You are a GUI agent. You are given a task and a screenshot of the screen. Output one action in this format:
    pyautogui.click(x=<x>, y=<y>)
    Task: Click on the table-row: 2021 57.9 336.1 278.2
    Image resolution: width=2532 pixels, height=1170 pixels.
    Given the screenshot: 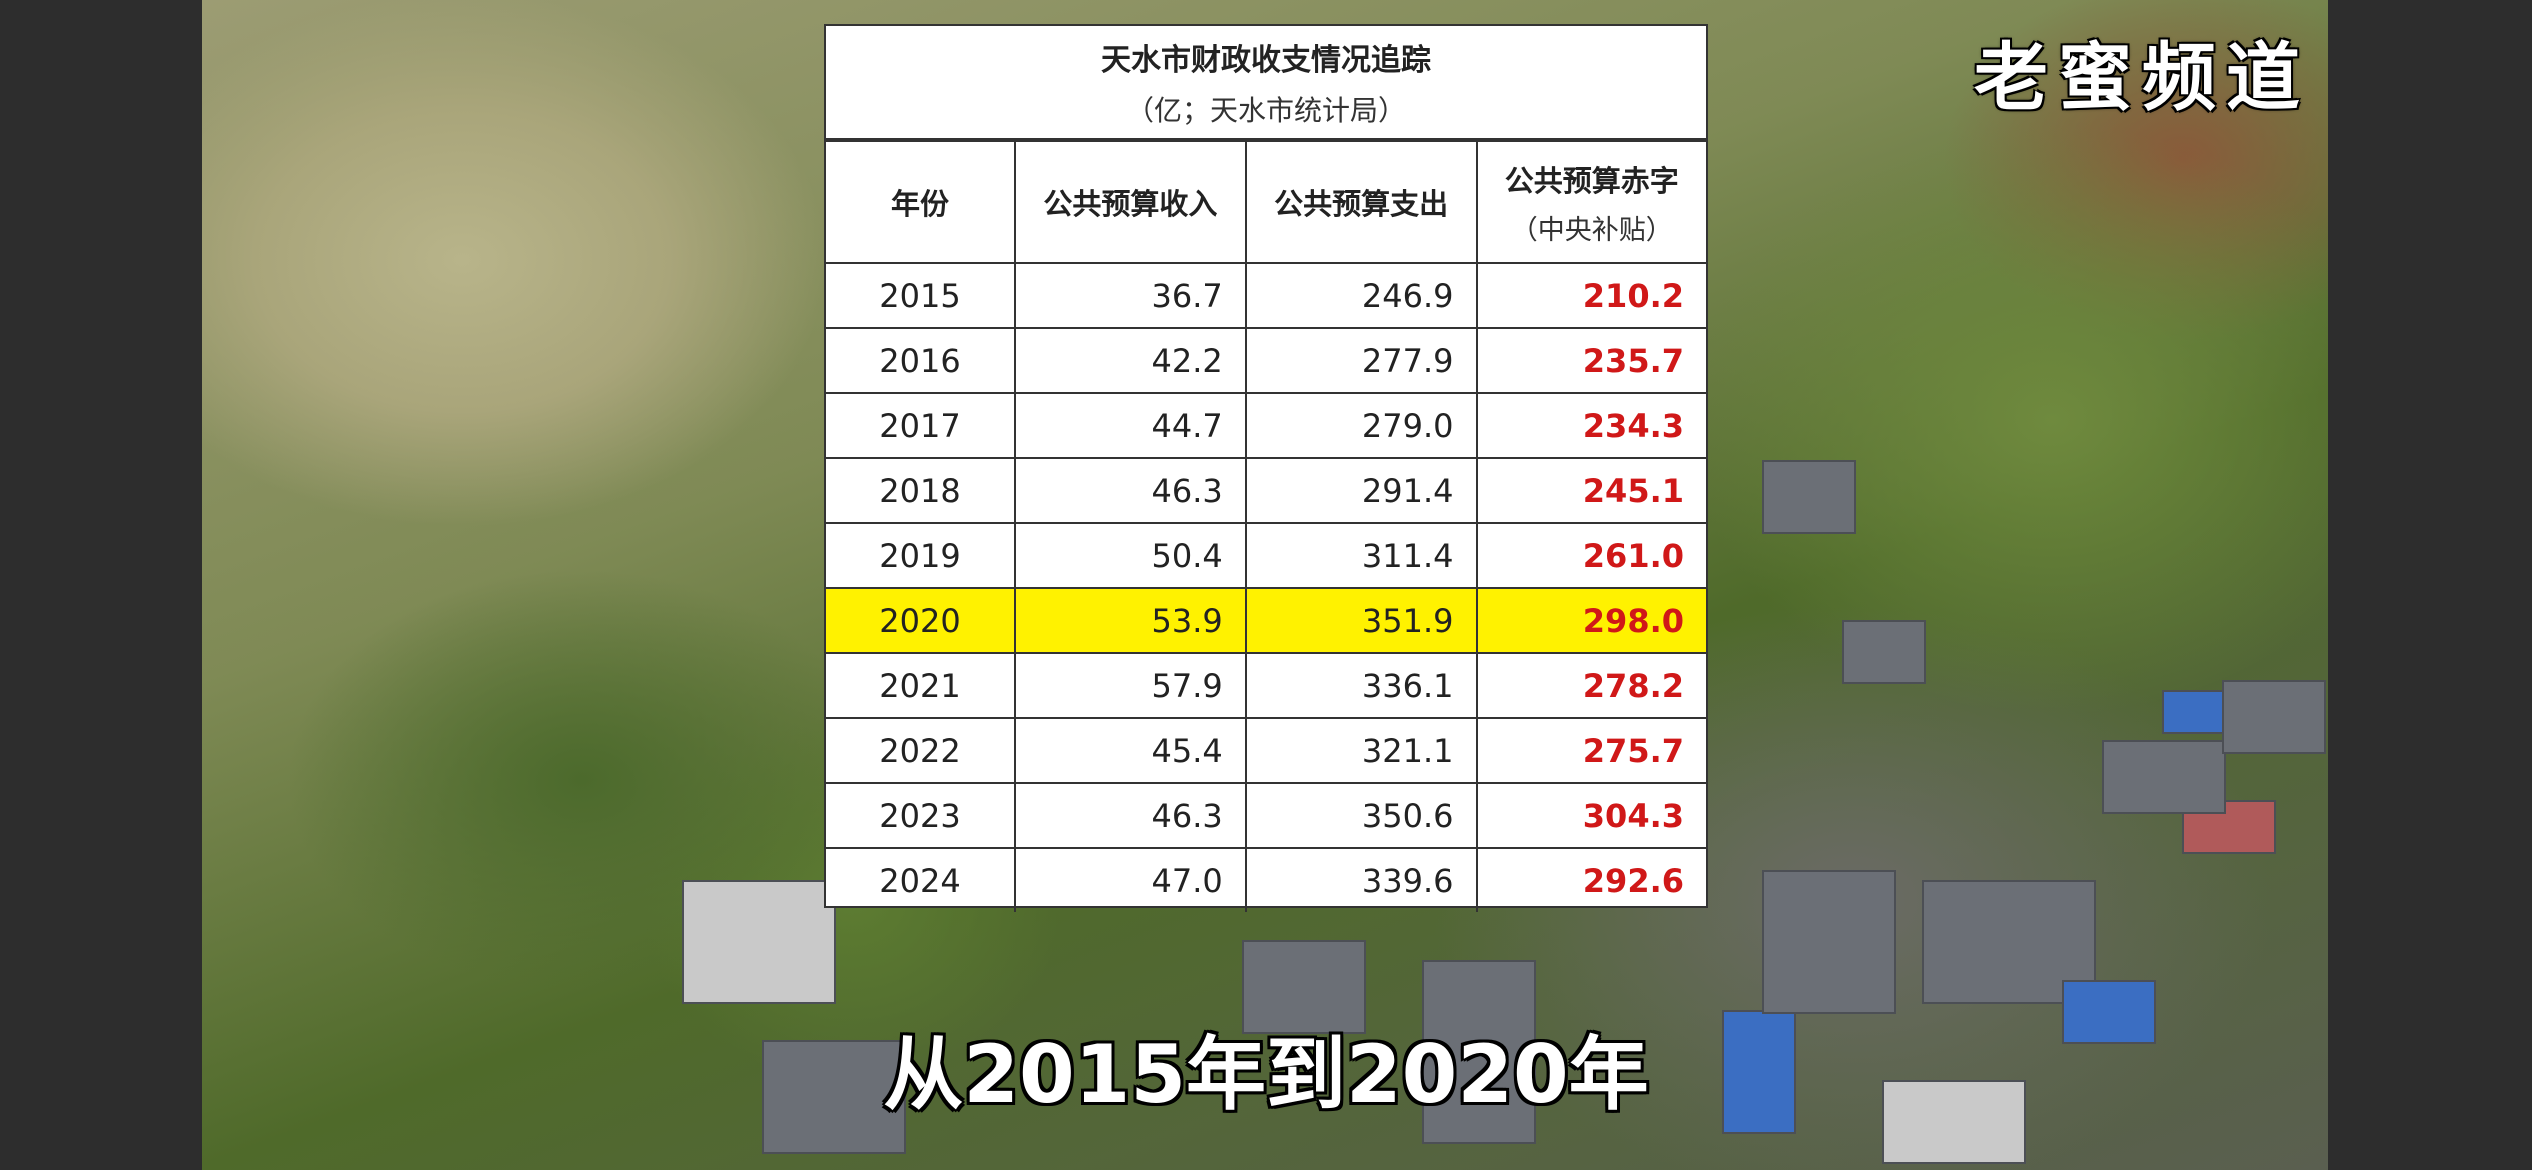 What is the action you would take?
    pyautogui.click(x=1266, y=685)
    